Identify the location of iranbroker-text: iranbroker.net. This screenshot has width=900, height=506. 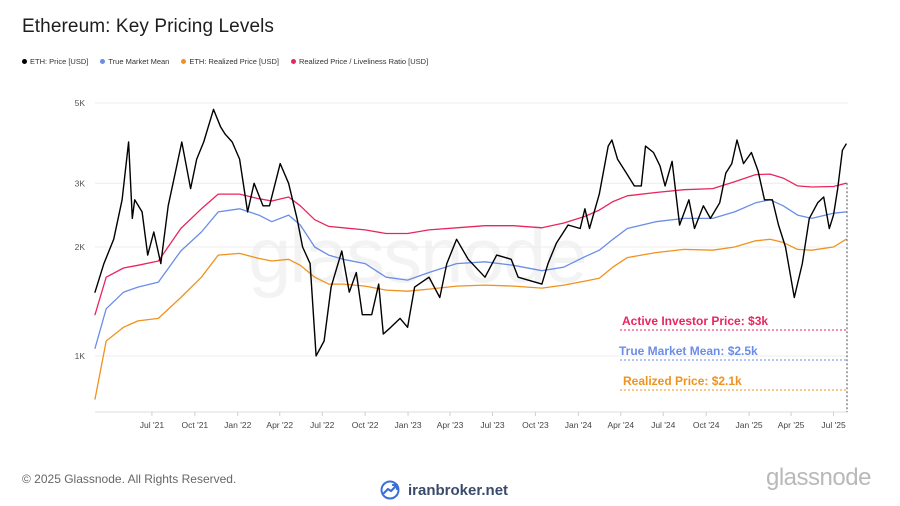
(458, 490).